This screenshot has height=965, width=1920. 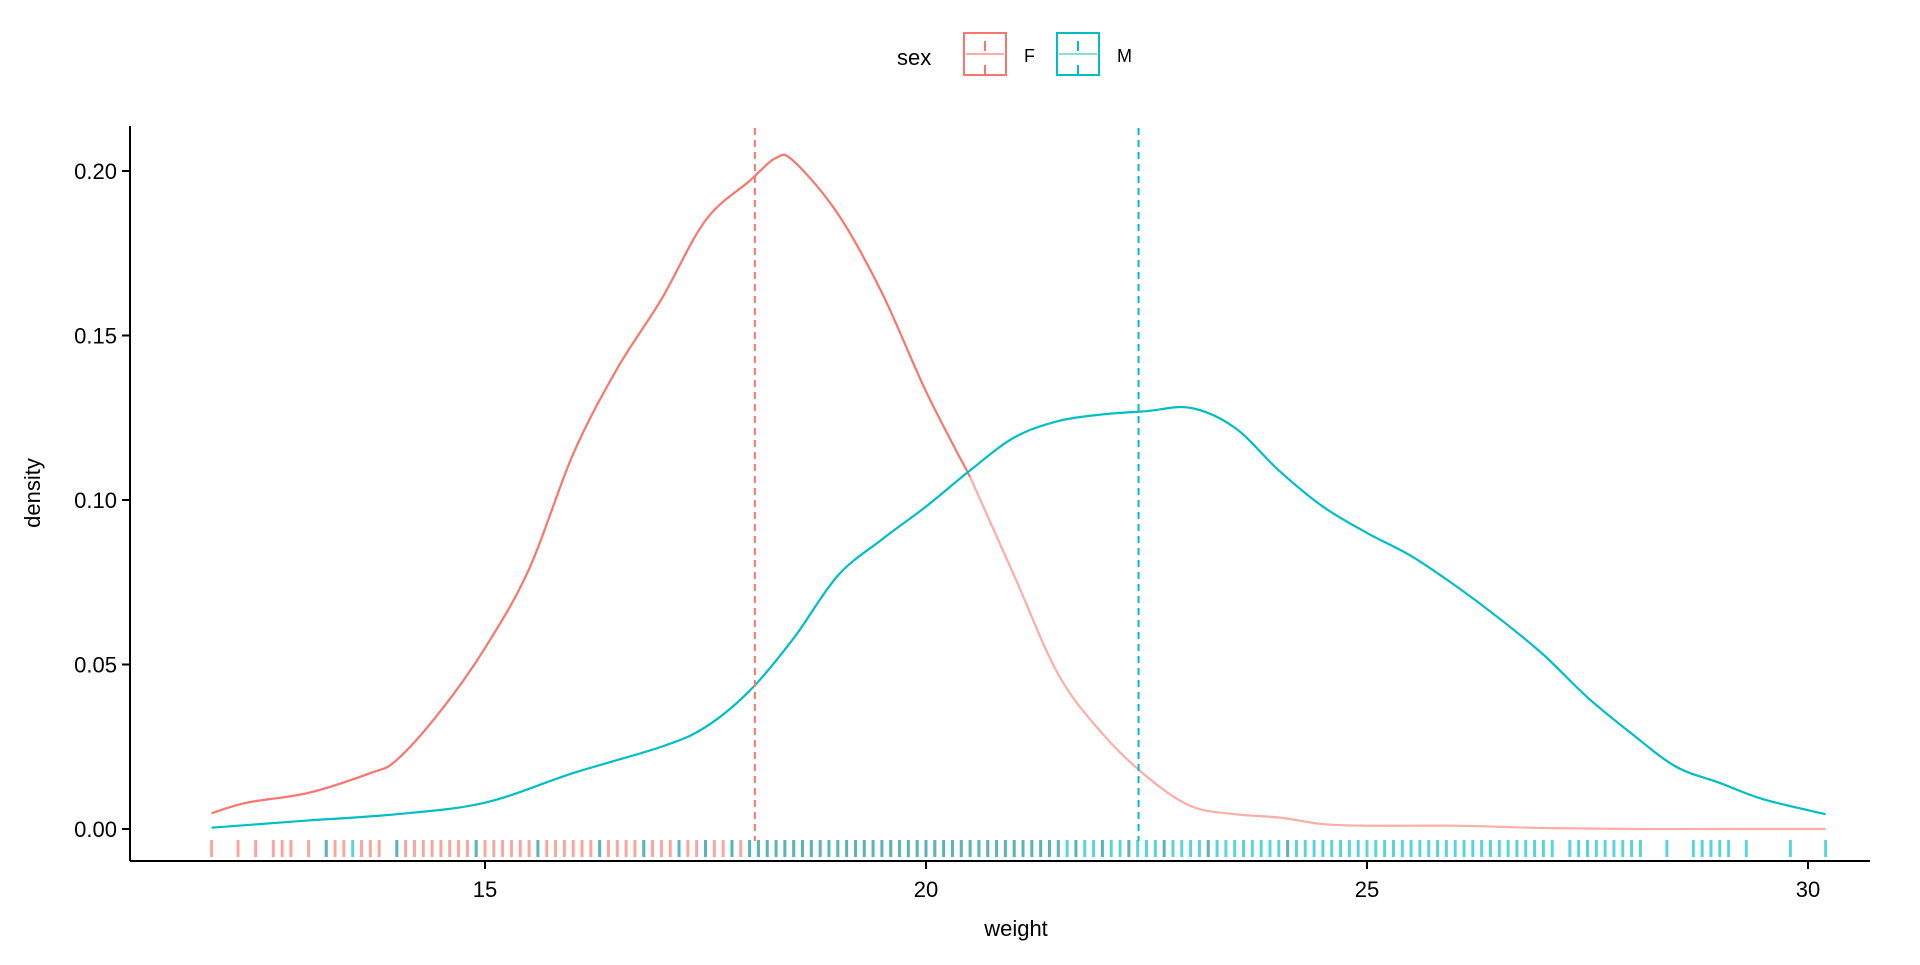 I want to click on y-tick-label: 0.10, so click(x=95, y=500).